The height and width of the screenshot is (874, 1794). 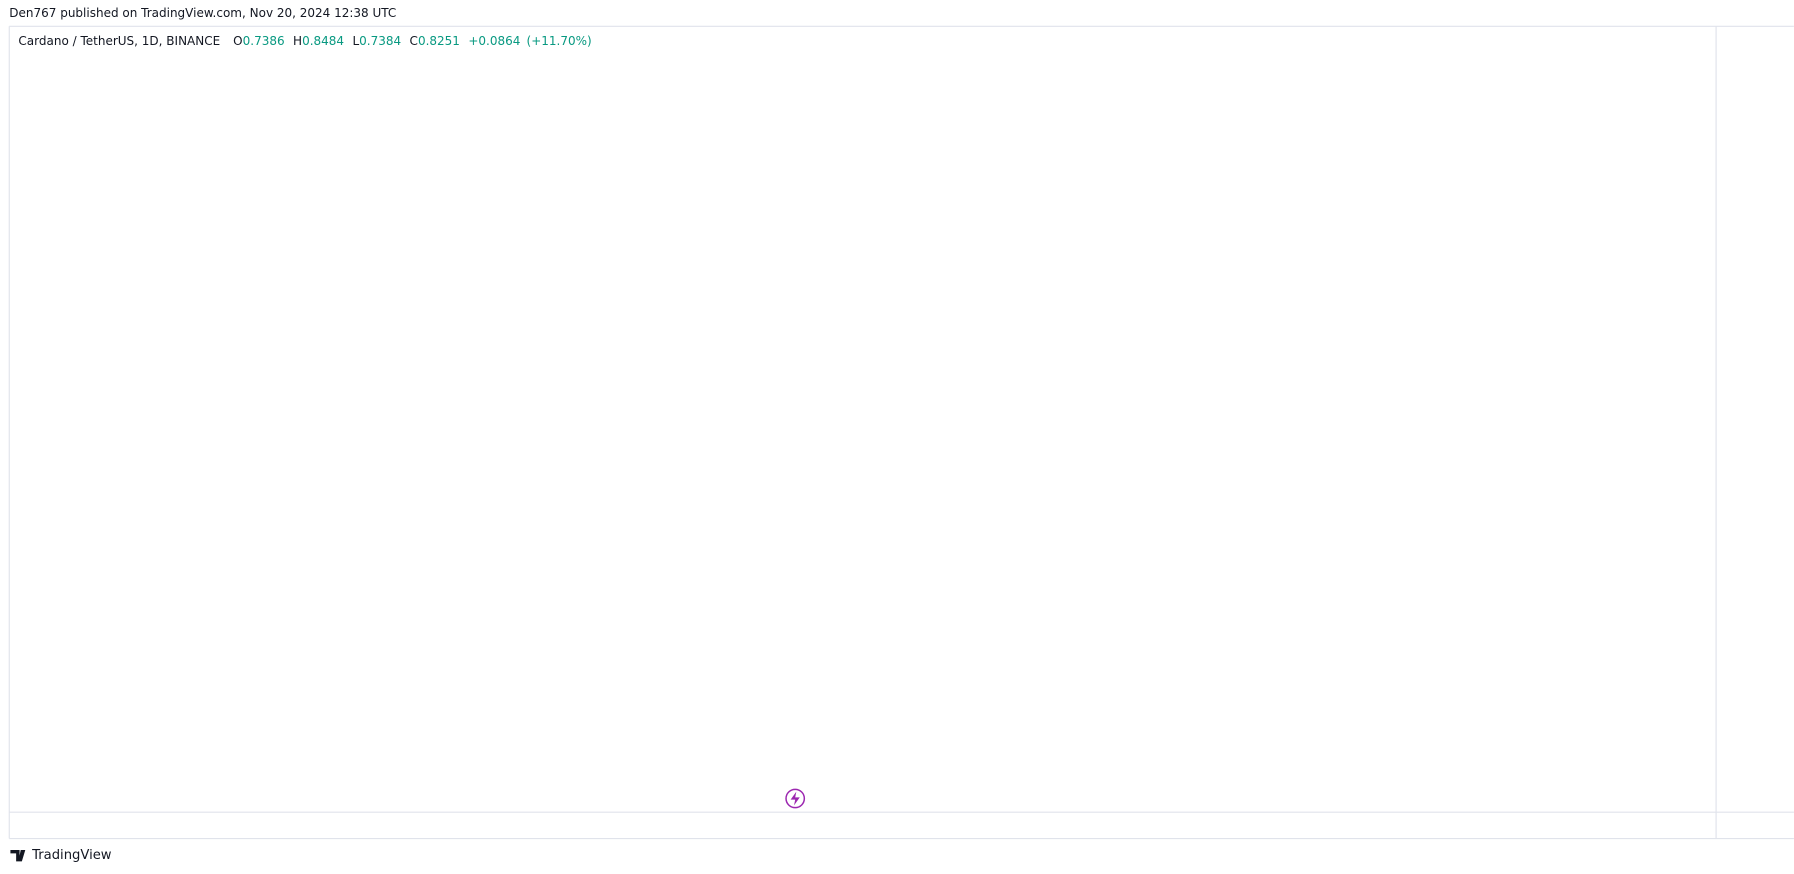 What do you see at coordinates (439, 41) in the screenshot?
I see `ohlc-value: 0.8251` at bounding box center [439, 41].